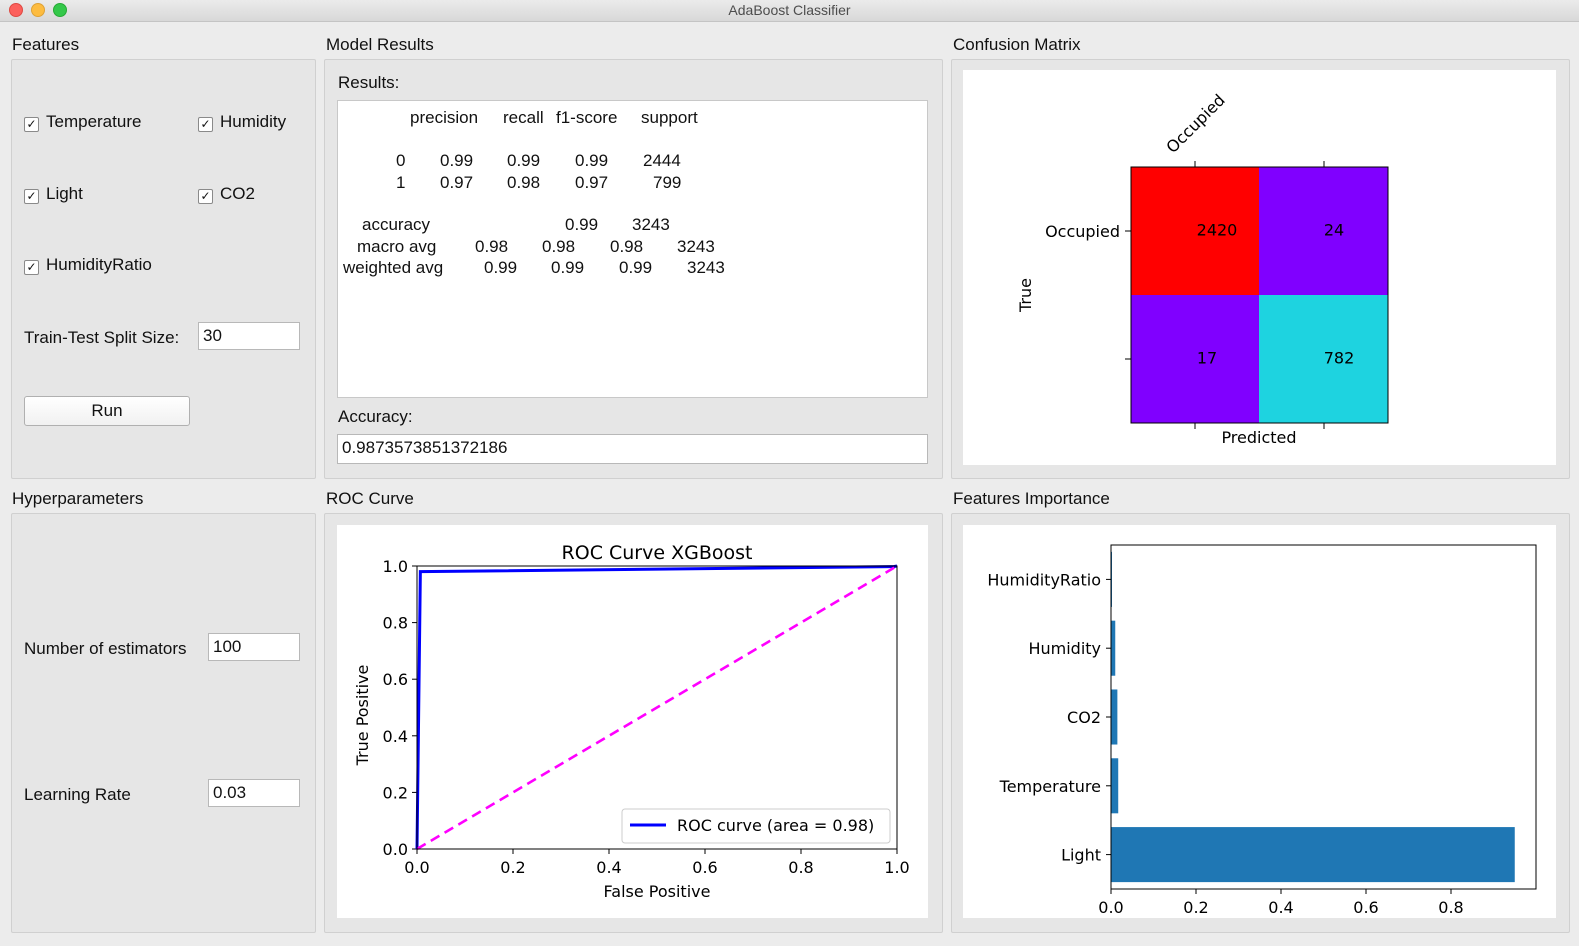  Describe the element at coordinates (78, 498) in the screenshot. I see `hyperparameters-group-title: Hyperparameters` at that location.